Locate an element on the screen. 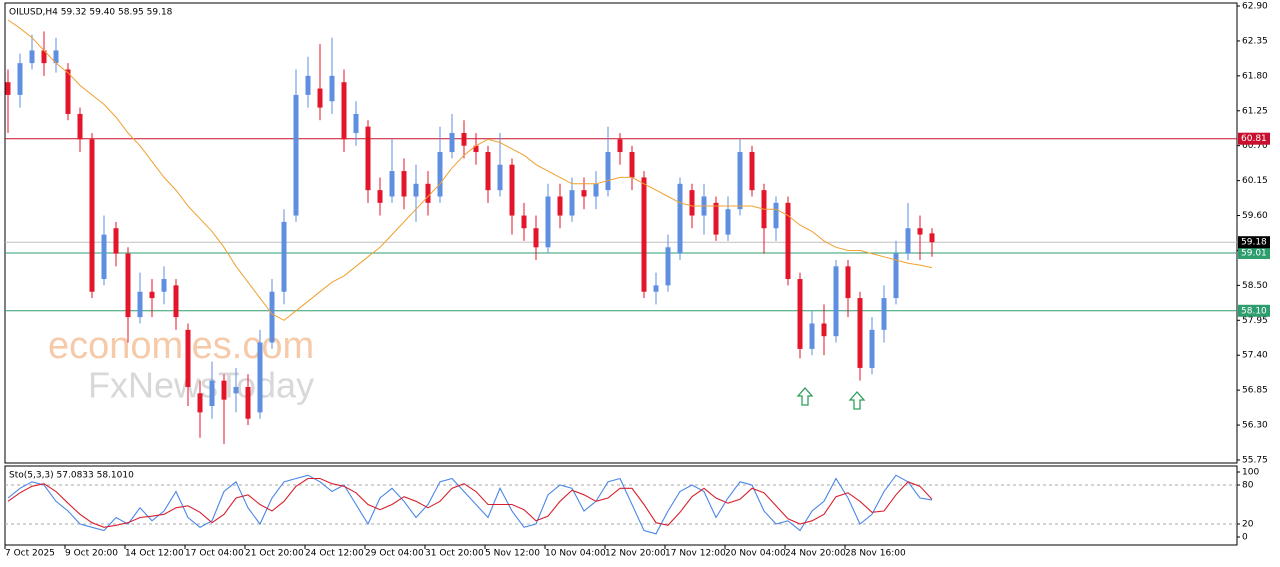 Image resolution: width=1280 pixels, height=567 pixels. x-tick-label: 10 Nov 04:00 is located at coordinates (575, 554).